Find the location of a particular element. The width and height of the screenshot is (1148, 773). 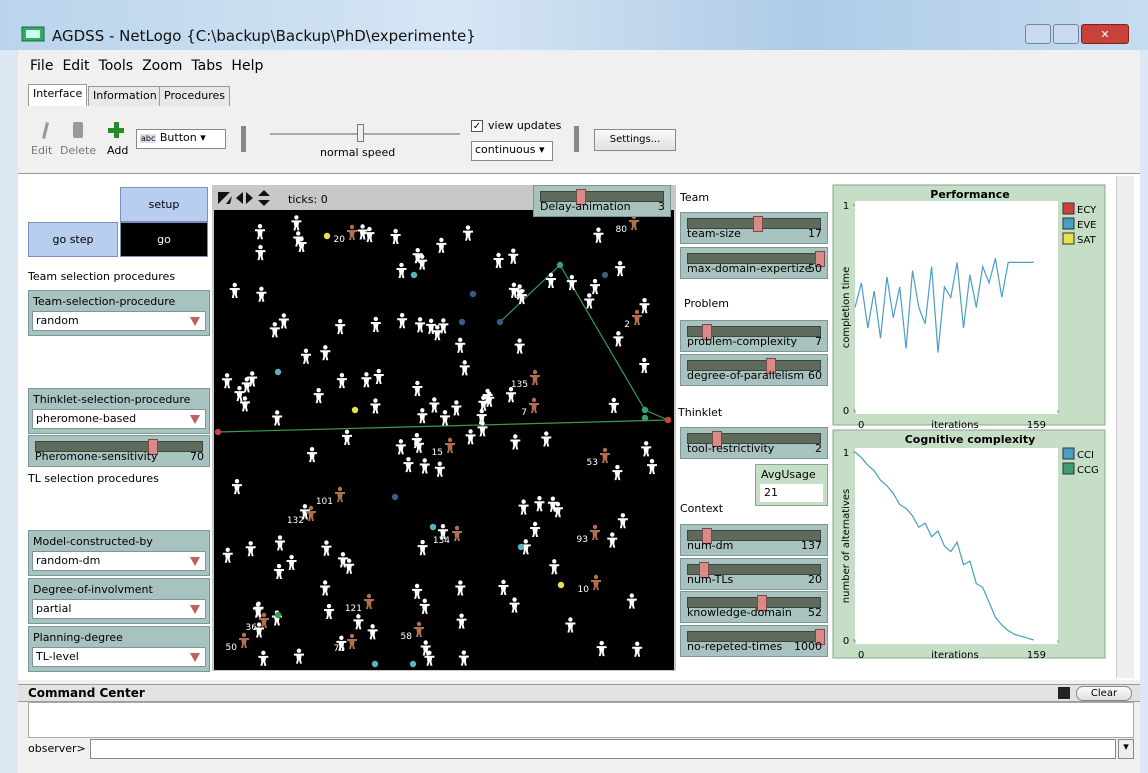

widget-type-dropdown: abc Button ▾ is located at coordinates (181, 139).